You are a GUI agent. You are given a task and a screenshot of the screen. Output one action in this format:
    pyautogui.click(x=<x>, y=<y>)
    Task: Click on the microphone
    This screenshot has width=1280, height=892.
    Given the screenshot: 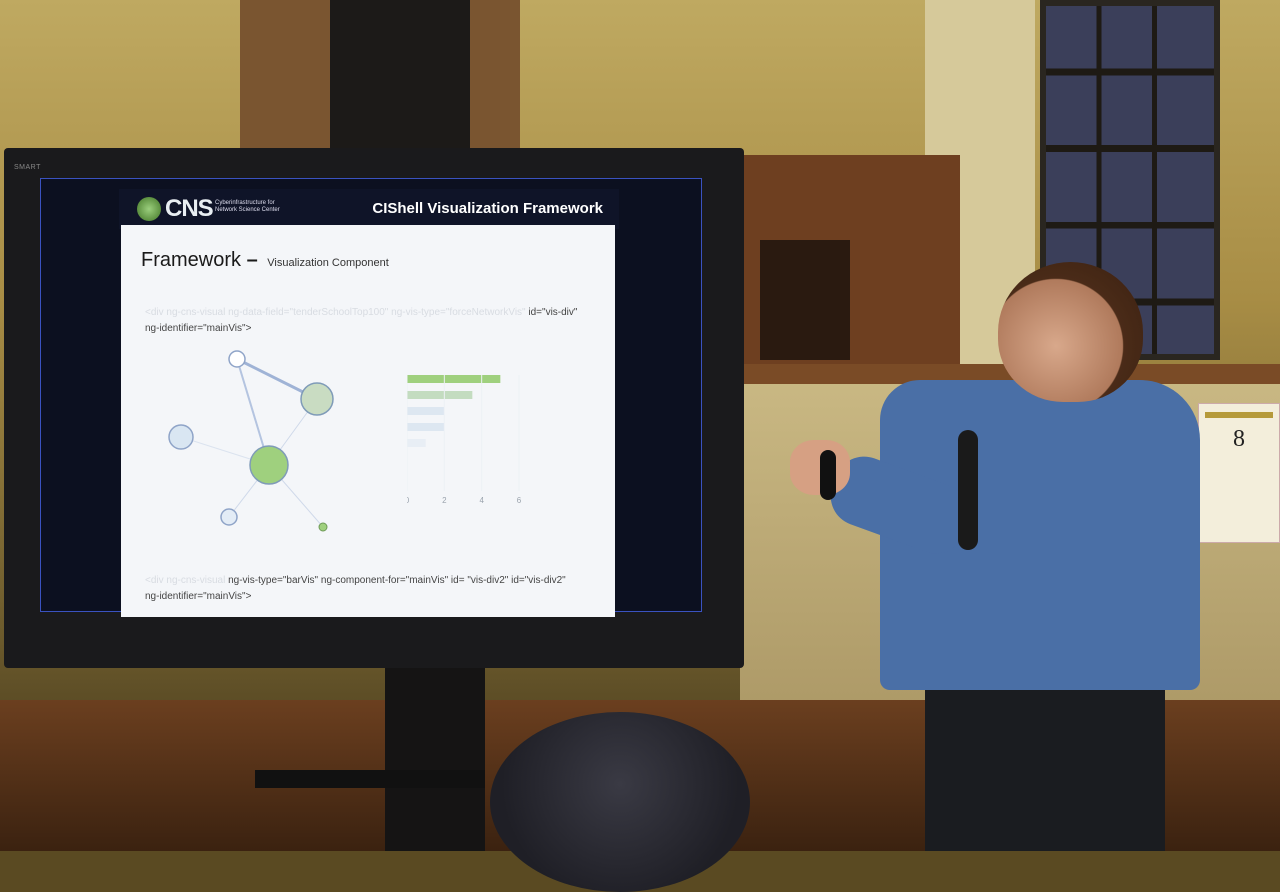 What is the action you would take?
    pyautogui.click(x=968, y=490)
    